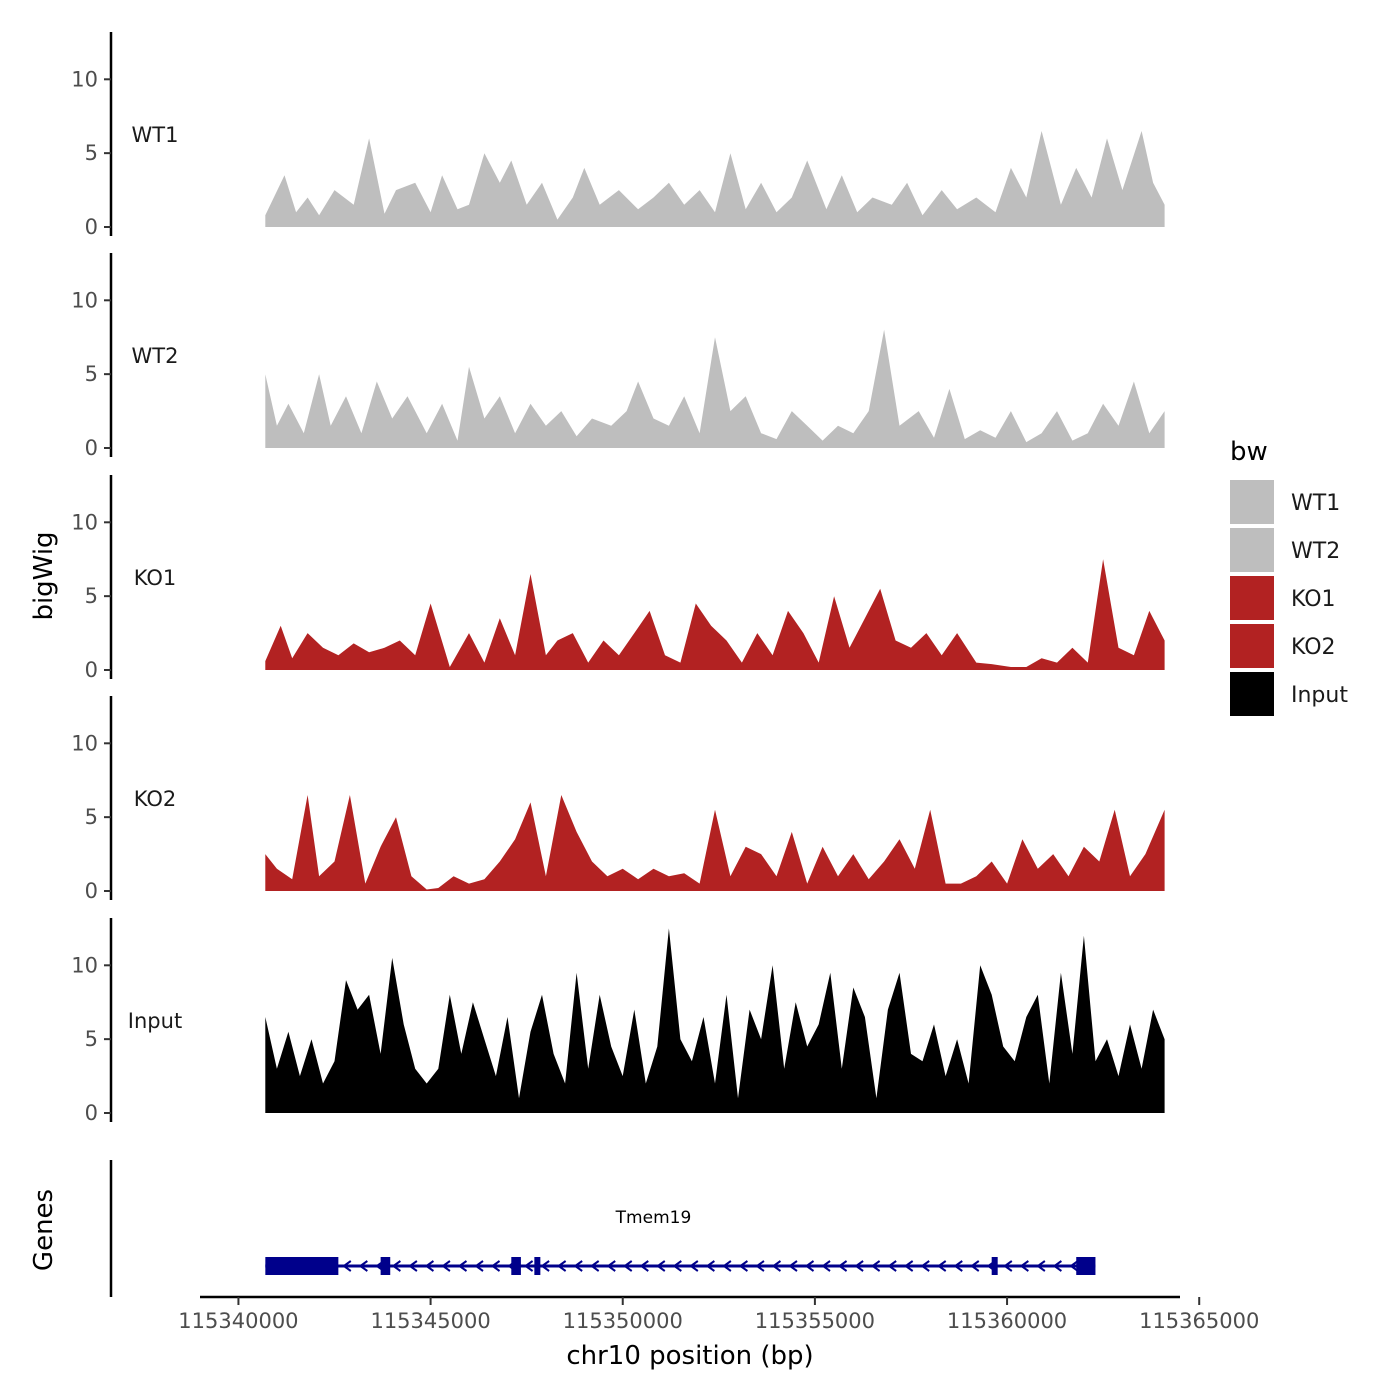 This screenshot has width=1400, height=1400. Describe the element at coordinates (1319, 695) in the screenshot. I see `legend-label: Input` at that location.